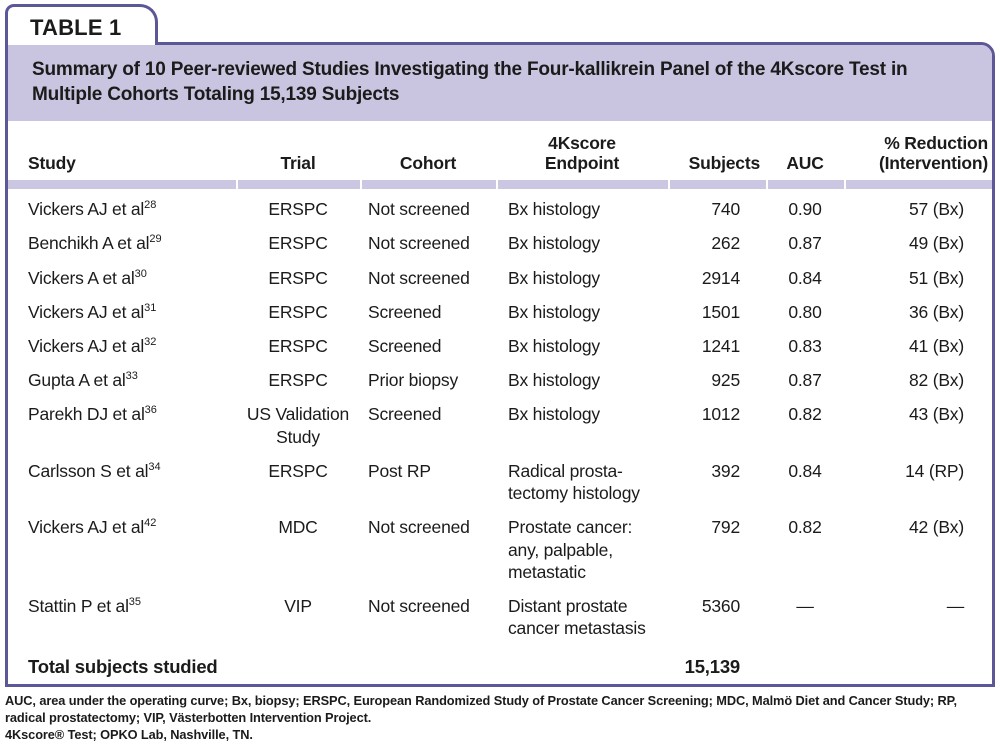 This screenshot has height=748, width=1000. What do you see at coordinates (122, 313) in the screenshot?
I see `cell-study: Vickers AJ et al31` at bounding box center [122, 313].